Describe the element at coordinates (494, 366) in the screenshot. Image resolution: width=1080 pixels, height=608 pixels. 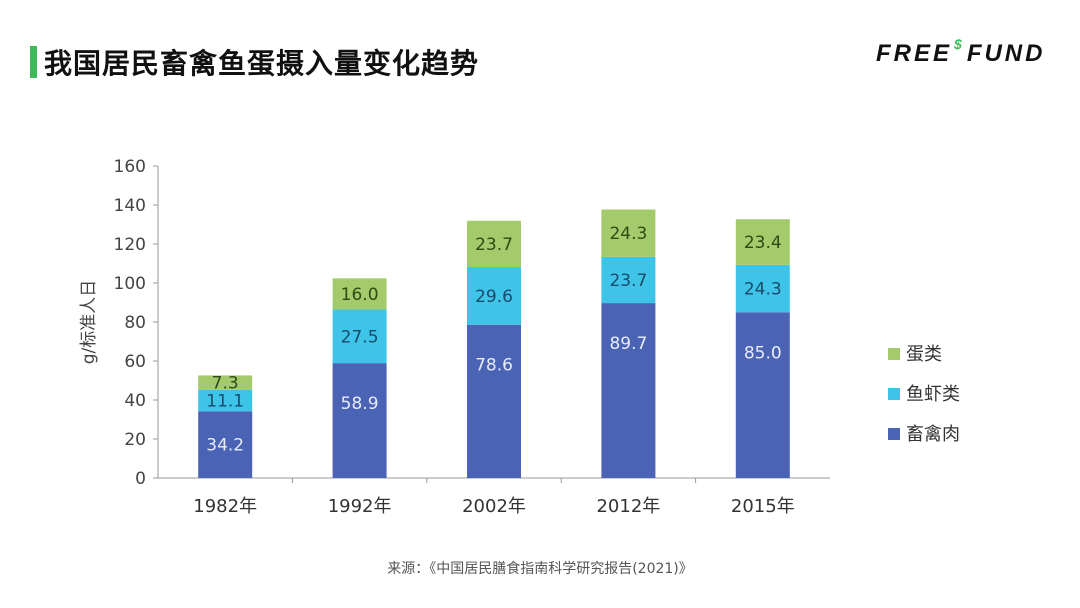
I see `data-label: 78.6` at that location.